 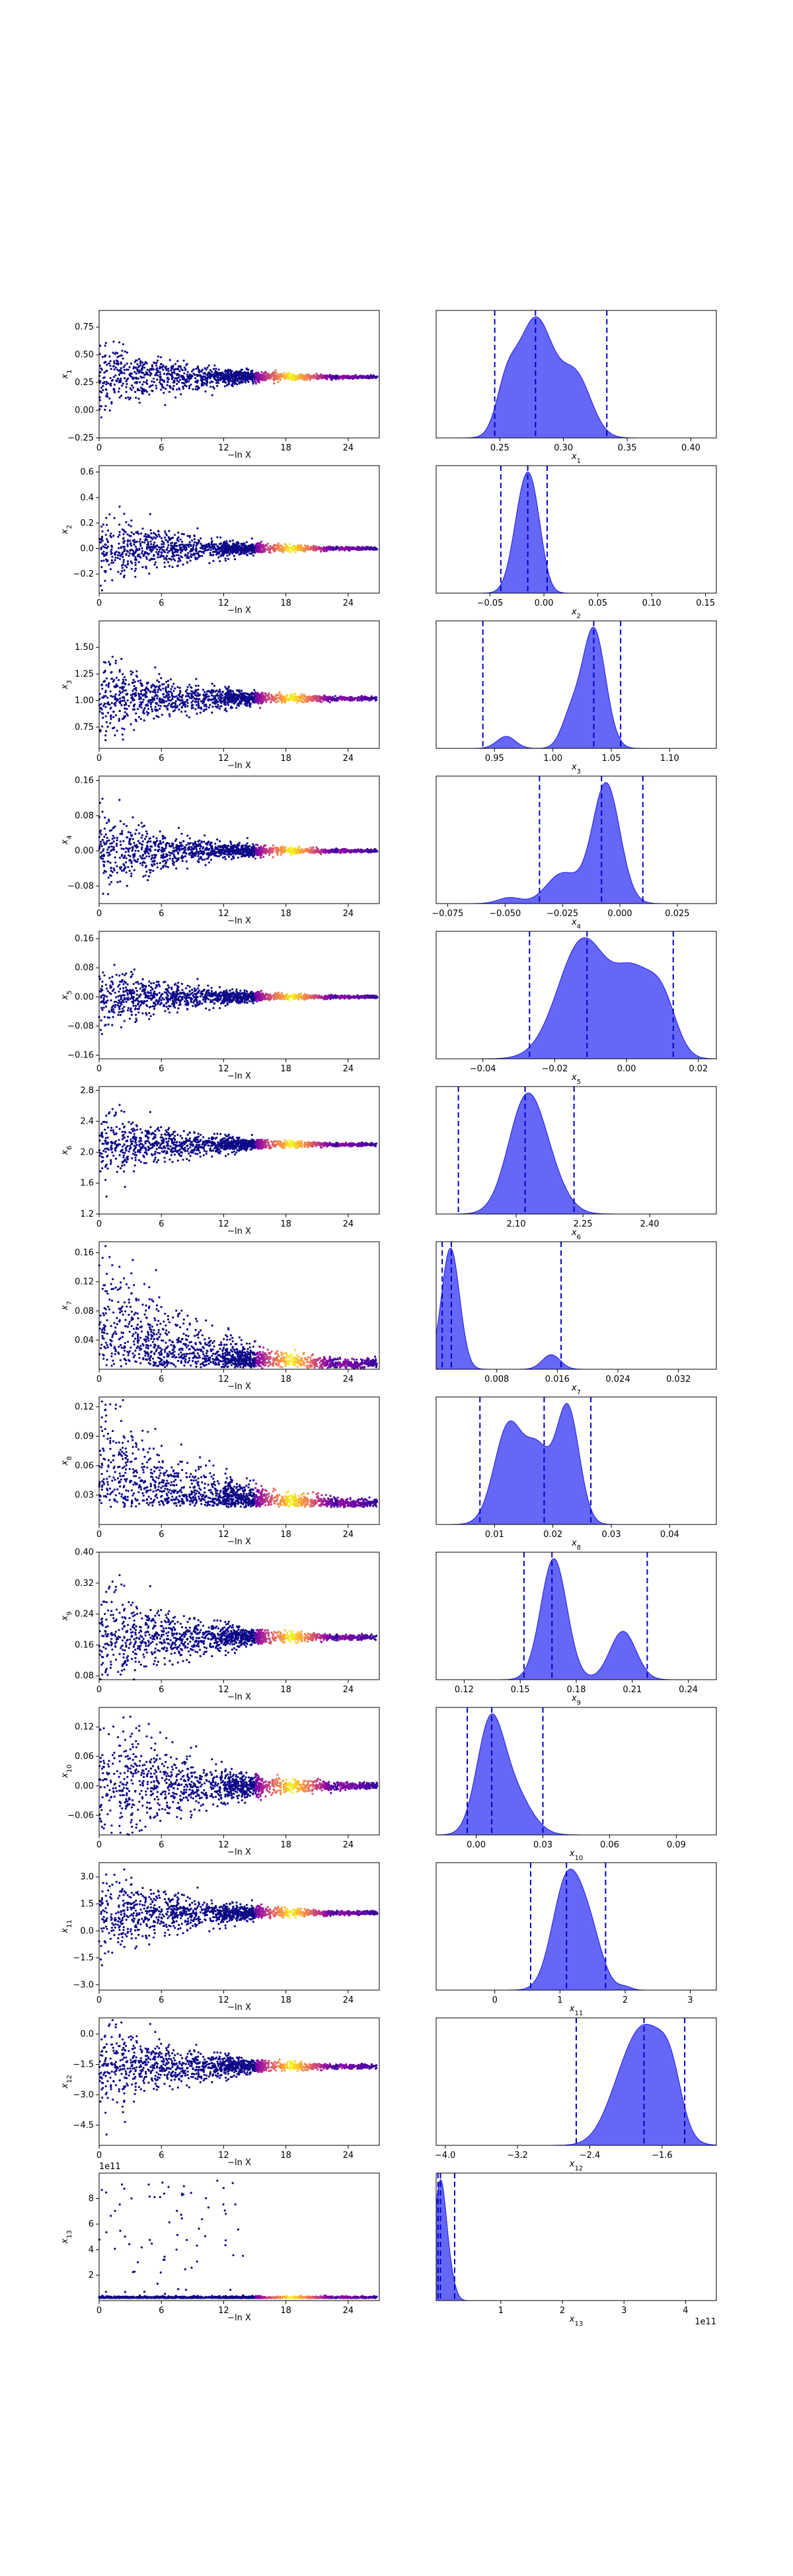 What do you see at coordinates (87, 549) in the screenshot?
I see `y-tick-label: 0.0` at bounding box center [87, 549].